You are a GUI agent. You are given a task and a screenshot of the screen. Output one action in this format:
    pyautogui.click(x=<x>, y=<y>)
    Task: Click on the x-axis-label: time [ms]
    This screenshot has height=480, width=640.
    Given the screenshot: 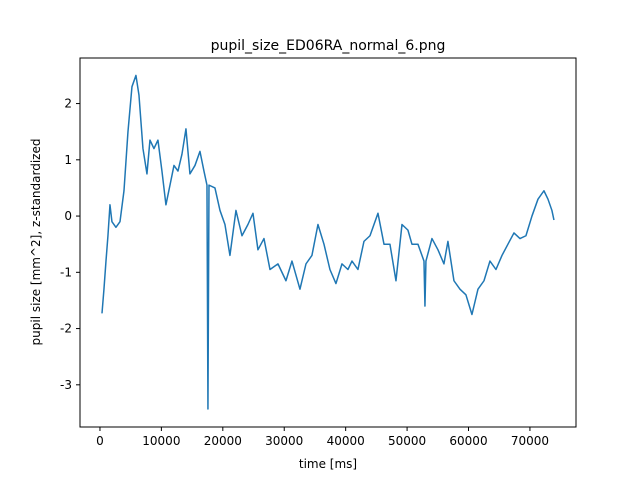 What is the action you would take?
    pyautogui.click(x=328, y=464)
    